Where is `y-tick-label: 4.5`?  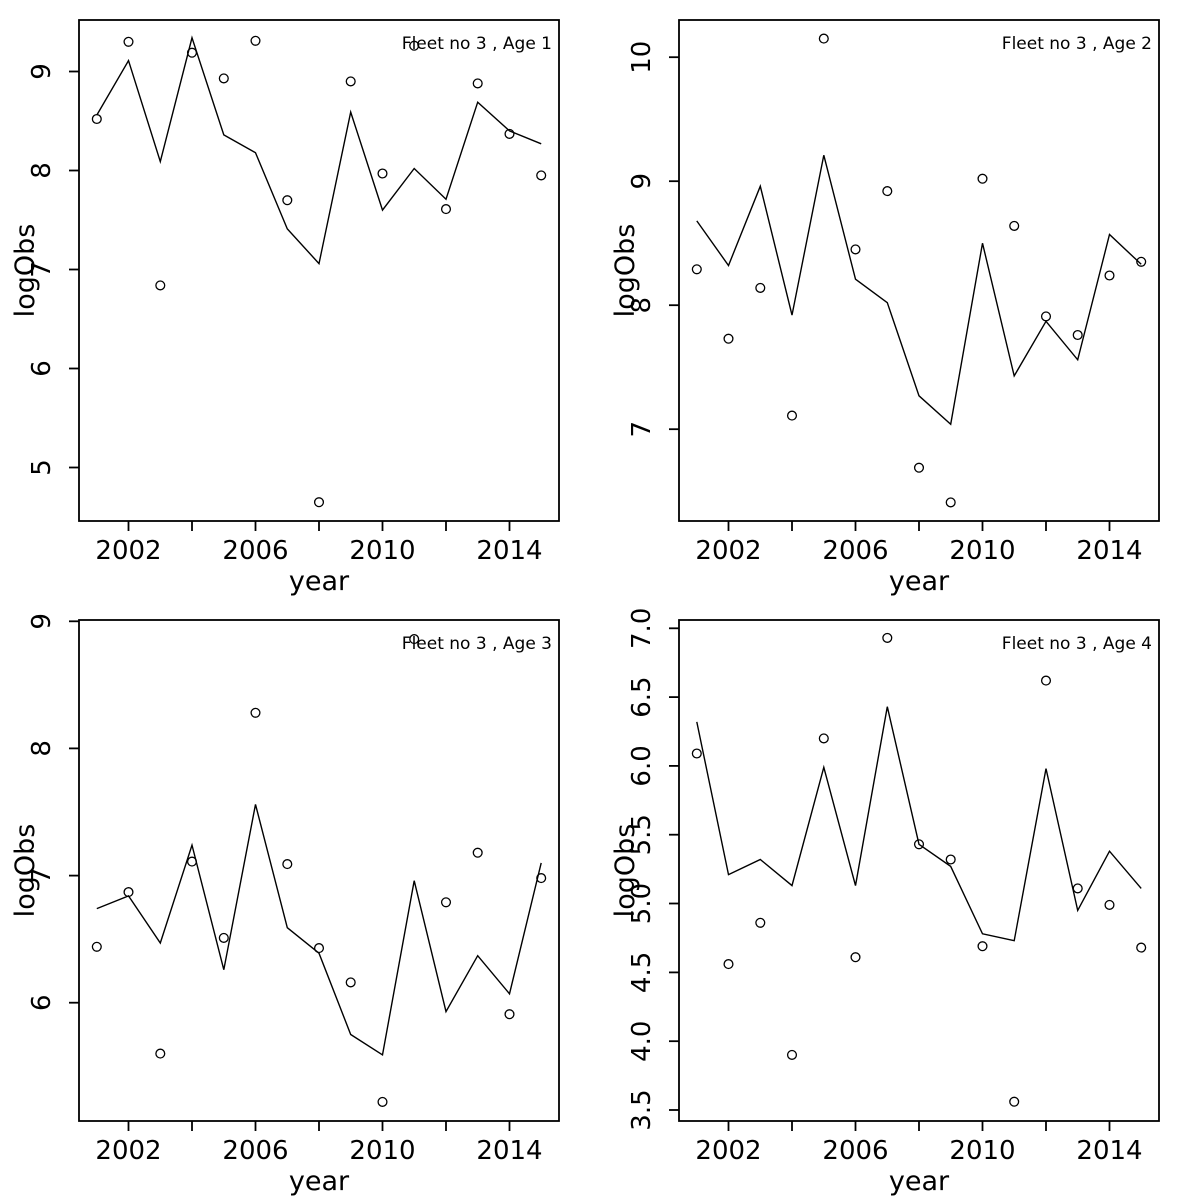 y-tick-label: 4.5 is located at coordinates (642, 972).